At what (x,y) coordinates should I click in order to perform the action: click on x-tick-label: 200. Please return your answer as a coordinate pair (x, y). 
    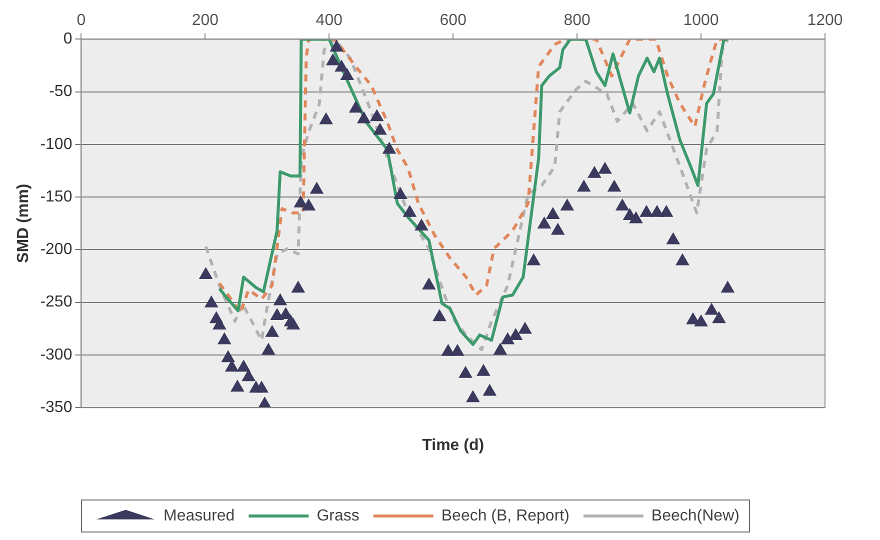
    Looking at the image, I should click on (205, 21).